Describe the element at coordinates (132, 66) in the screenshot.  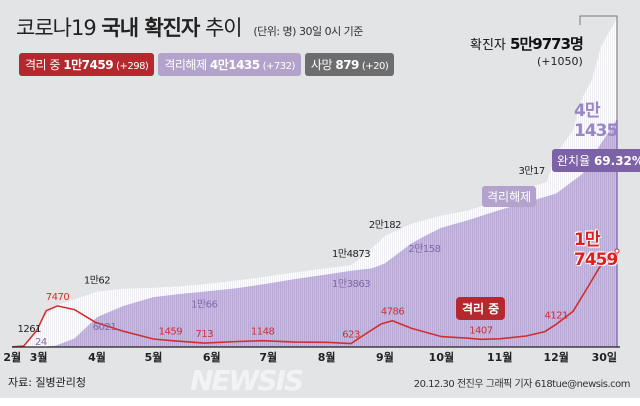
I see `badge-delta: (+298)` at that location.